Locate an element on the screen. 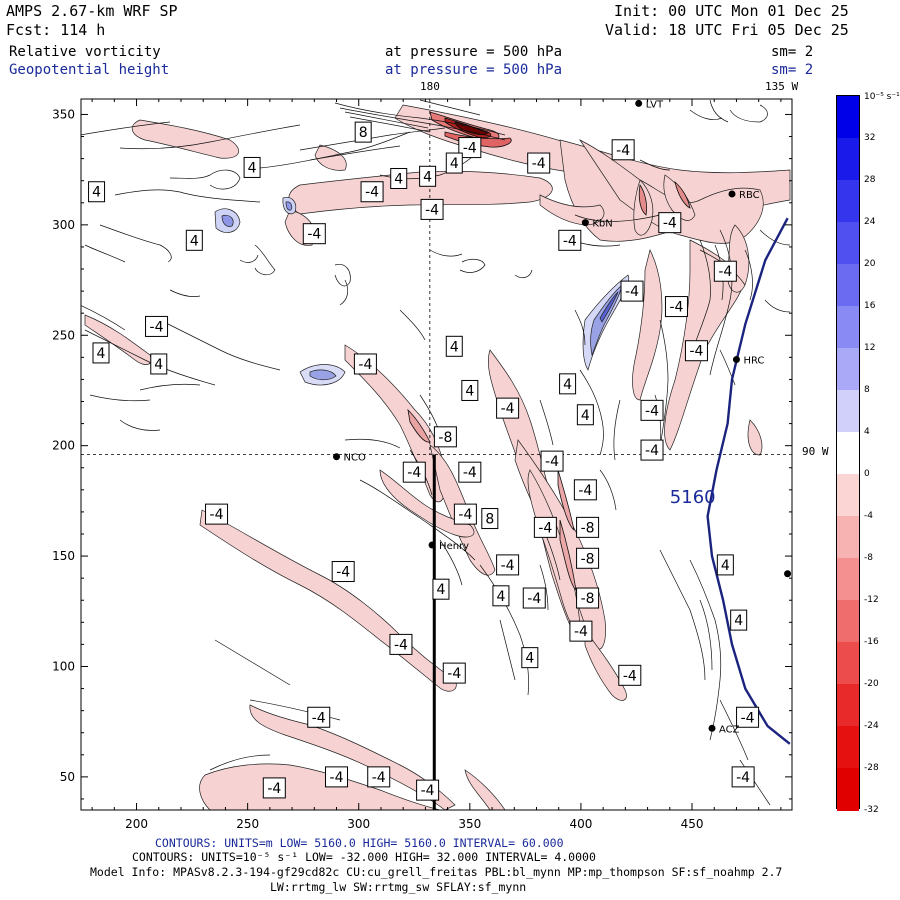  station: HRC is located at coordinates (748, 361).